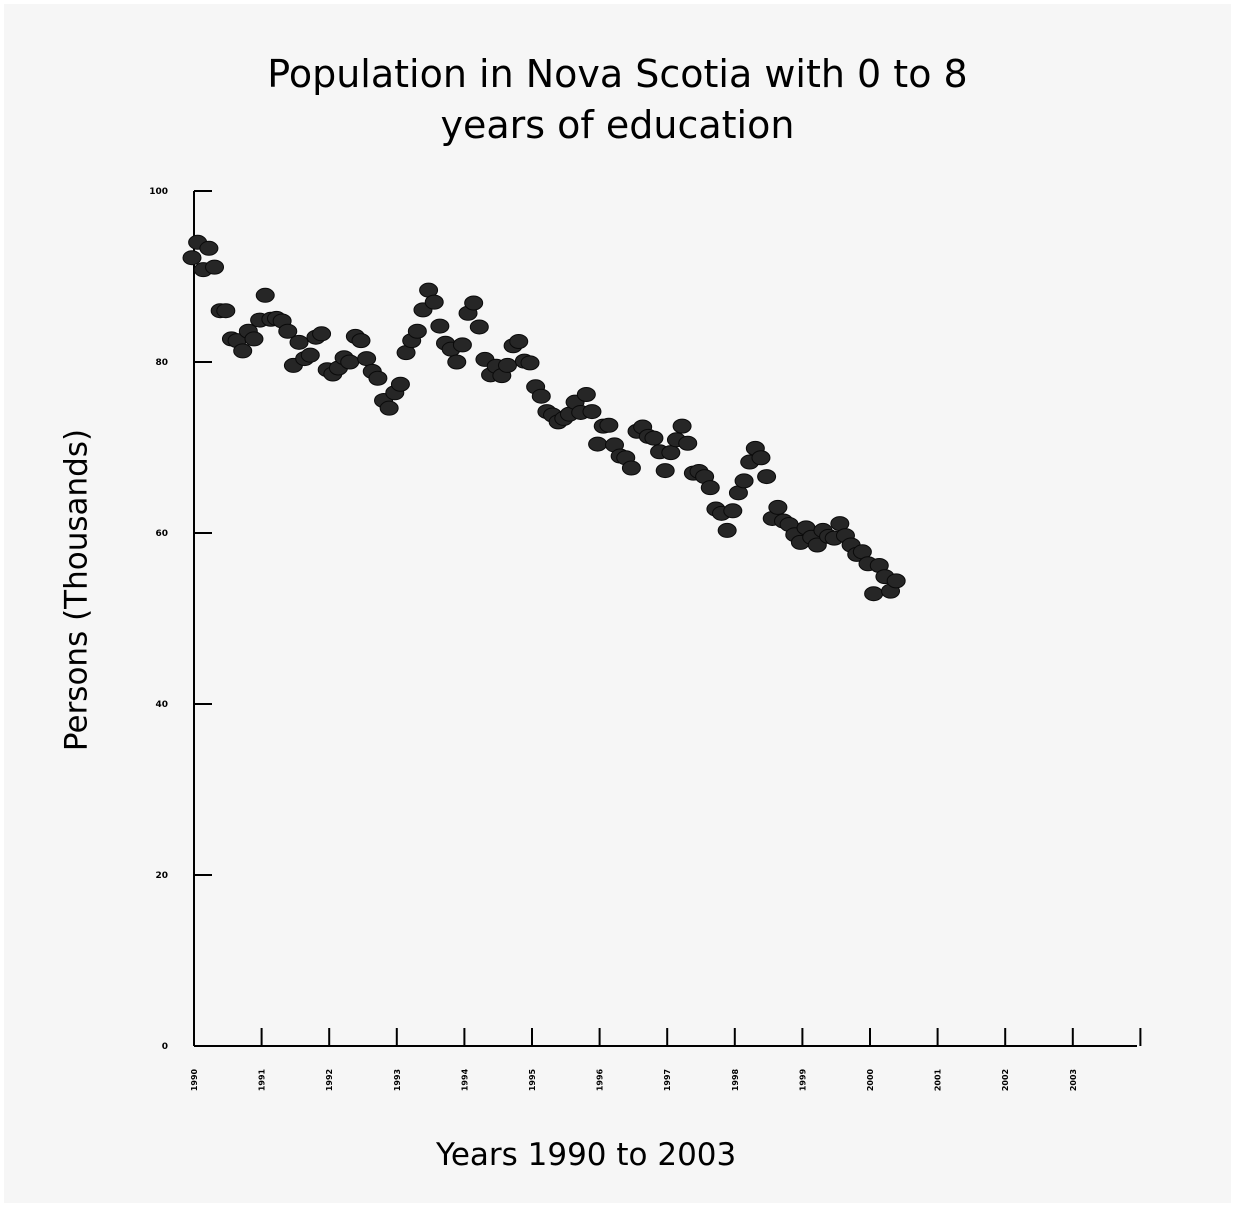 This screenshot has width=1235, height=1207. I want to click on x-tick-label: 2002, so click(1005, 1080).